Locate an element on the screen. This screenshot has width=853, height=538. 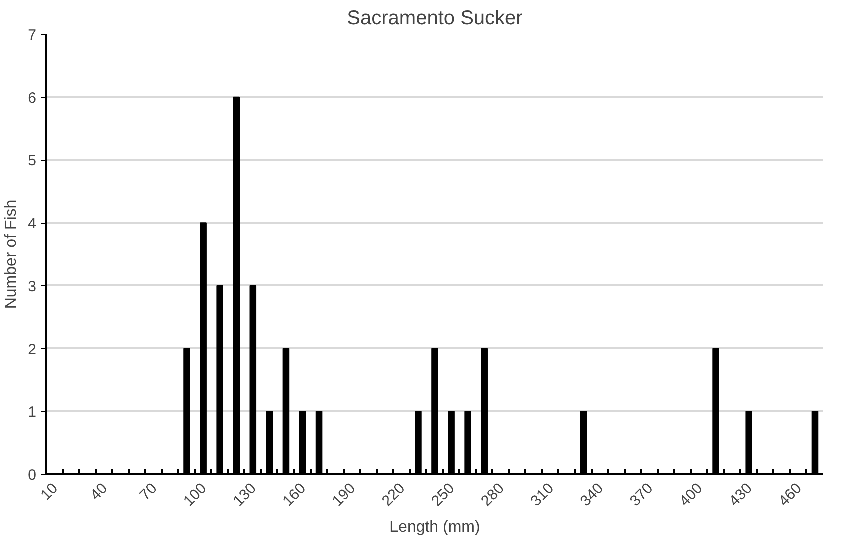
y-tick-label: 2 is located at coordinates (32, 349).